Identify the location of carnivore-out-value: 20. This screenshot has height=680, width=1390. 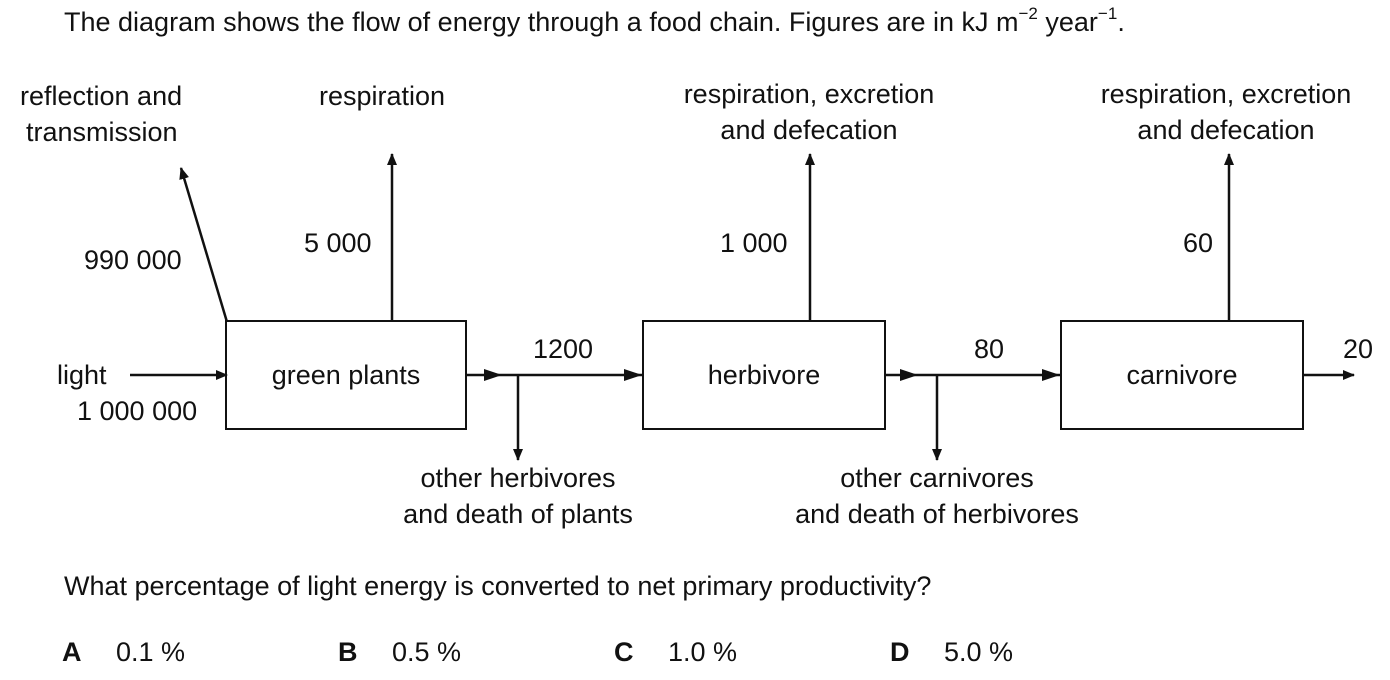
(1358, 349).